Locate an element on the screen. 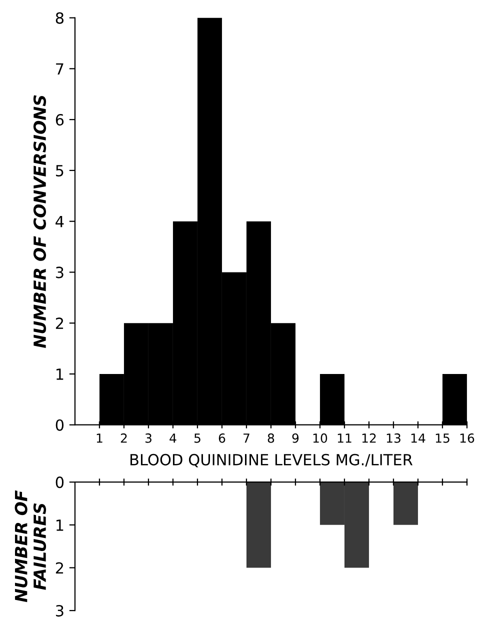  y-tick-label: 7 is located at coordinates (60, 68).